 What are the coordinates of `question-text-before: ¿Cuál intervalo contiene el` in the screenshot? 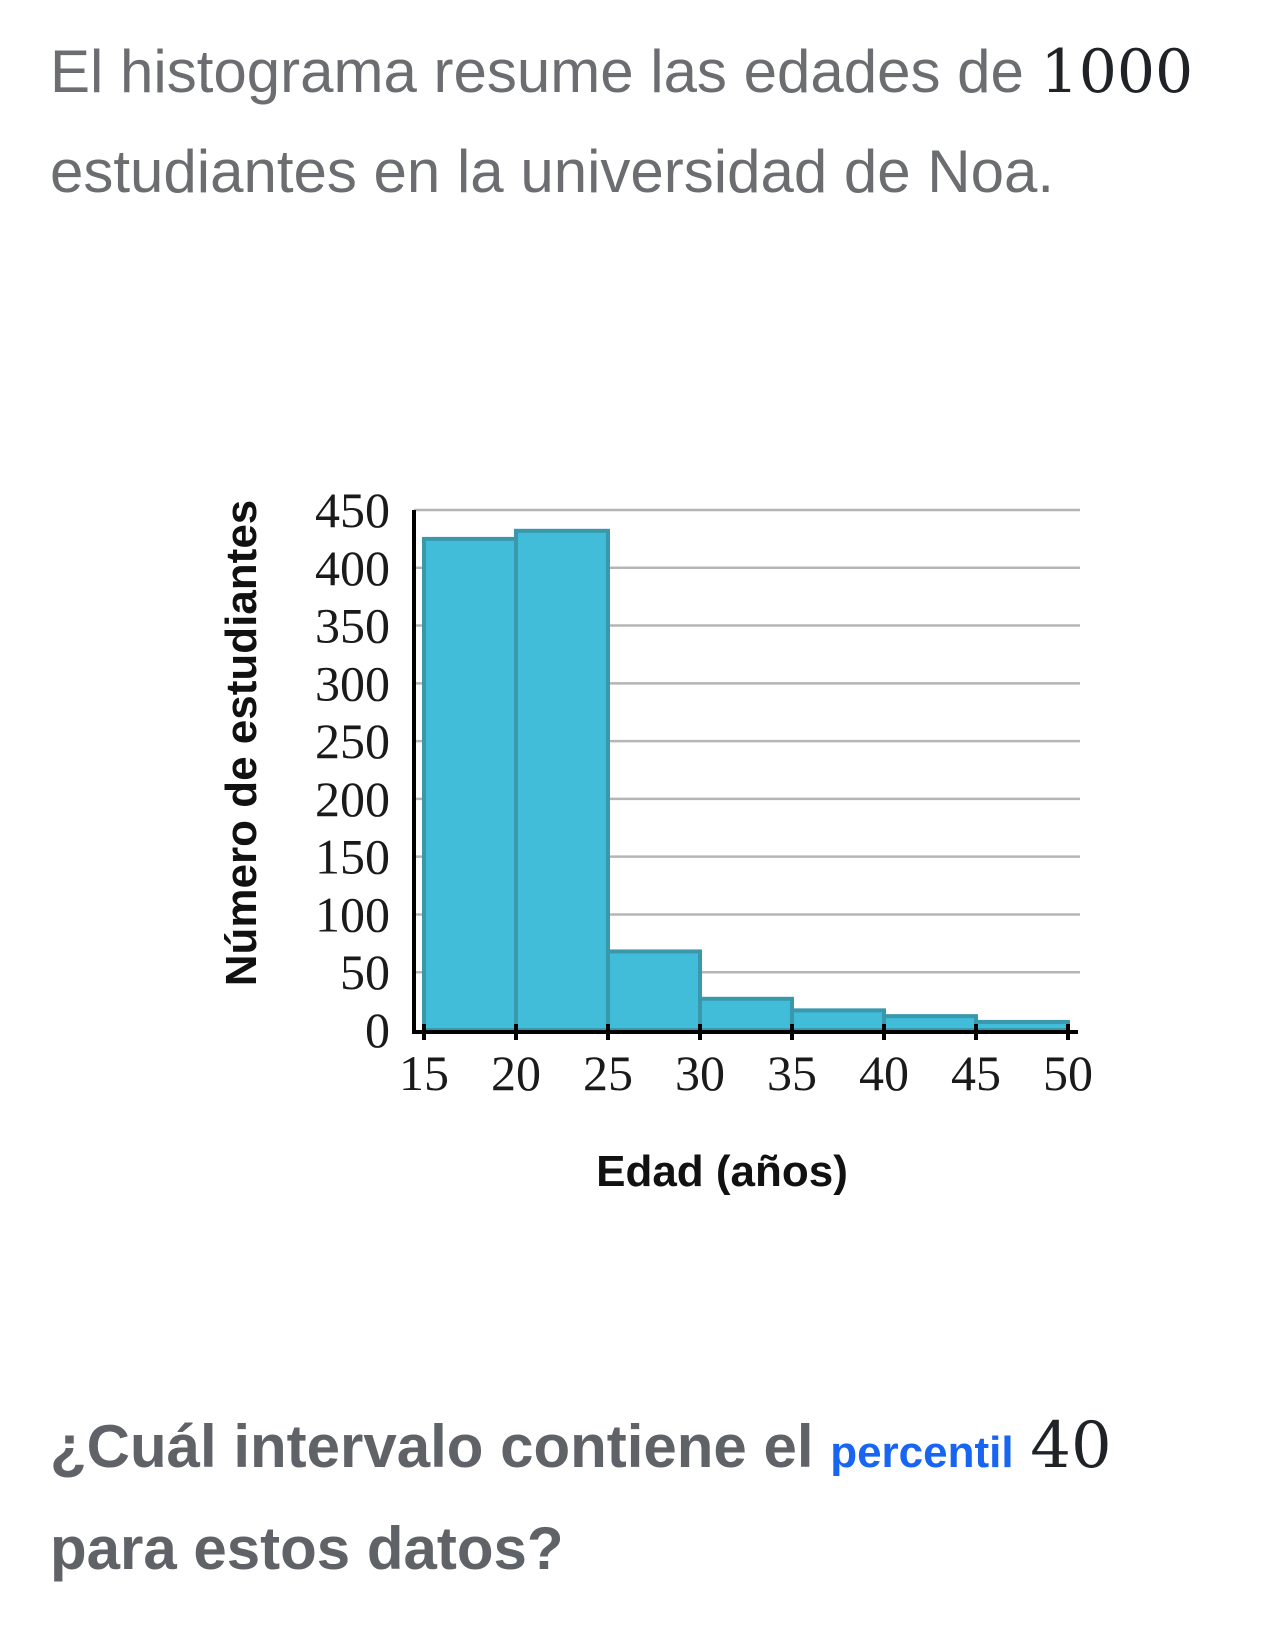 It's located at (440, 1446).